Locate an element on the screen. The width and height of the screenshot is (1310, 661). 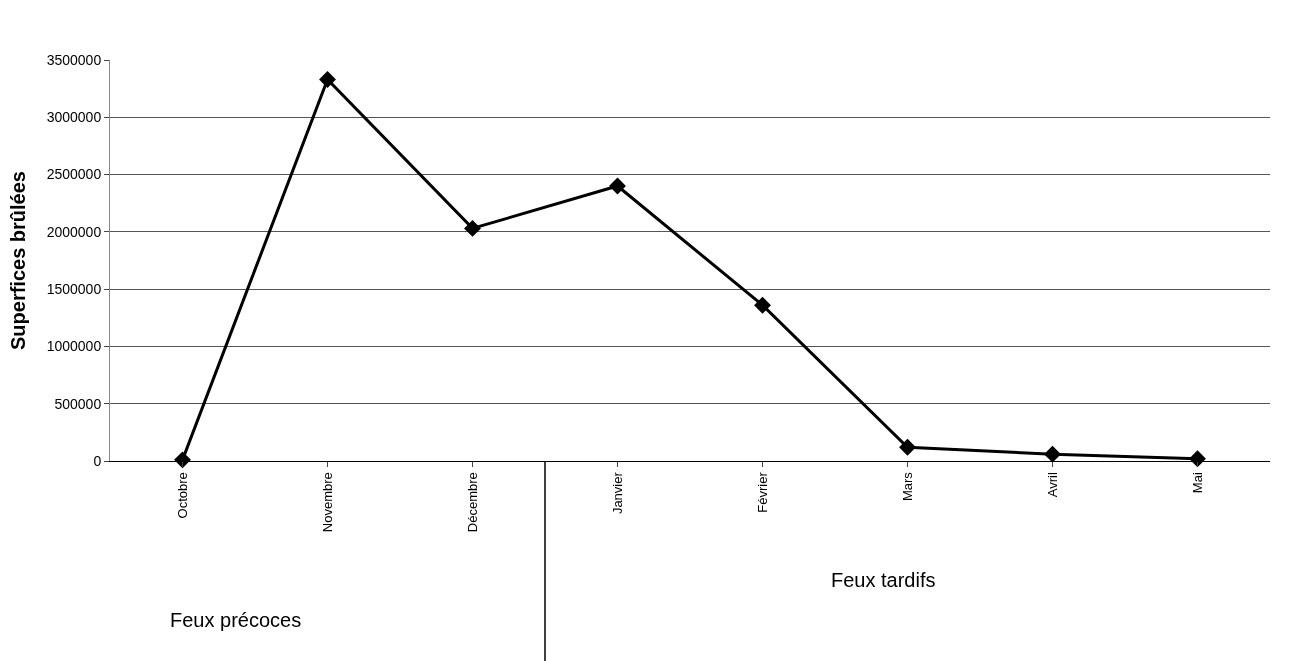
x-tick-label: Octobre is located at coordinates (182, 495).